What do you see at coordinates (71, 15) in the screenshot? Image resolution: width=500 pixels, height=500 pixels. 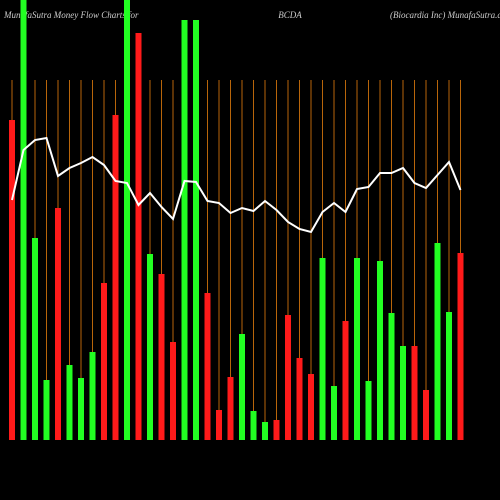 I see `chart-title-left: MunafaSutra Money Flow Charts for` at bounding box center [71, 15].